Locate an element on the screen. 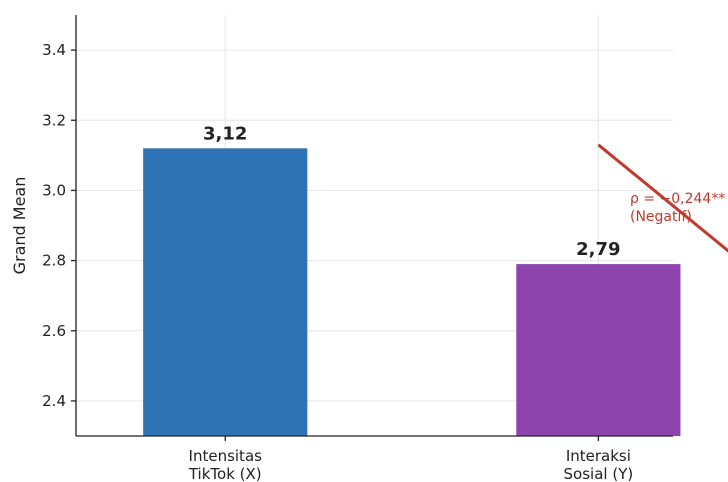  y-axis-label: Grand Mean is located at coordinates (19, 226).